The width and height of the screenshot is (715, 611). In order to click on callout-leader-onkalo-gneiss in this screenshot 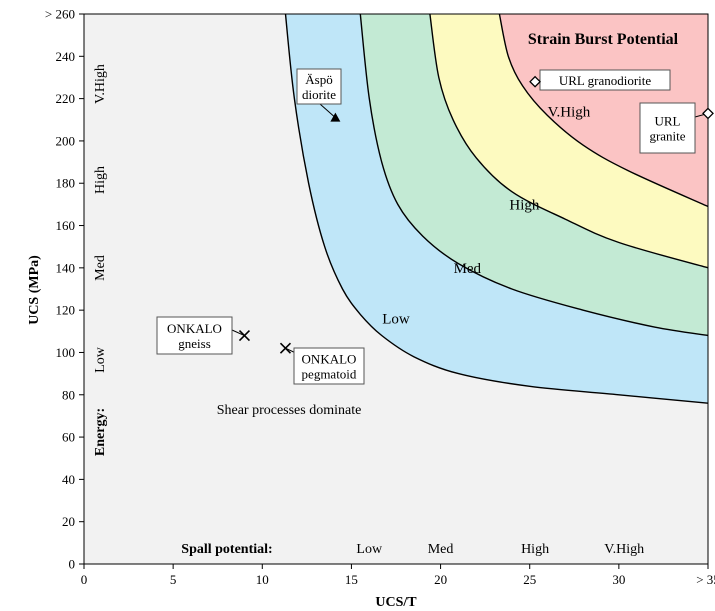, I will do `click(238, 332)`.